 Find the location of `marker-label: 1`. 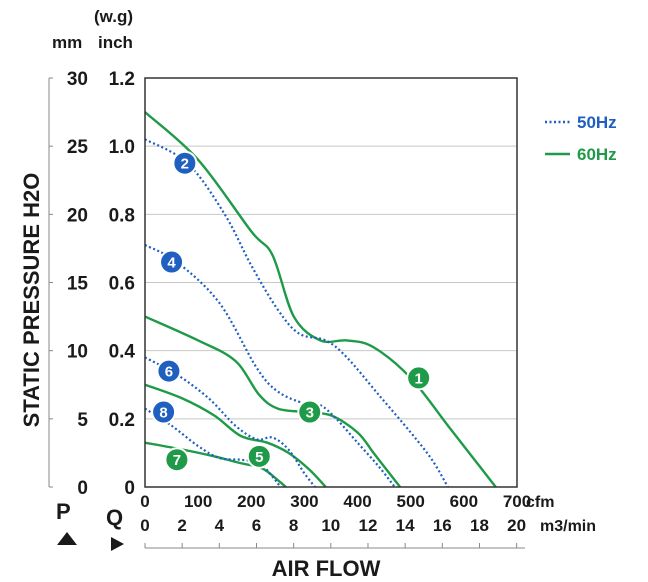

marker-label: 1 is located at coordinates (419, 378).